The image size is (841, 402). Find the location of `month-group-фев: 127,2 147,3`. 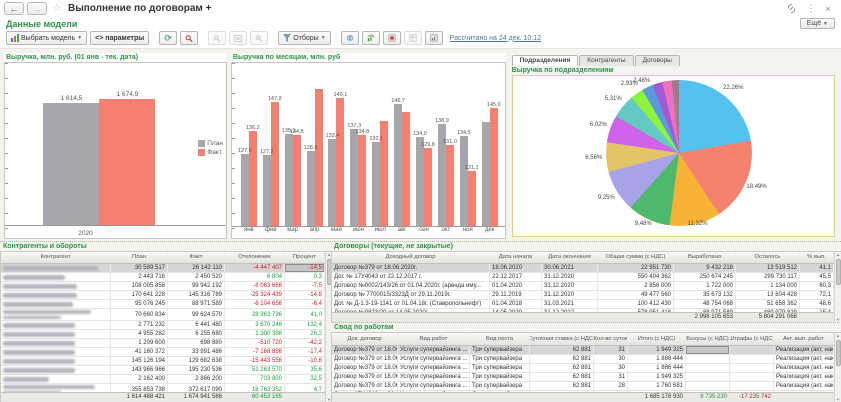

month-group-фев: 127,2 147,3 is located at coordinates (271, 151).